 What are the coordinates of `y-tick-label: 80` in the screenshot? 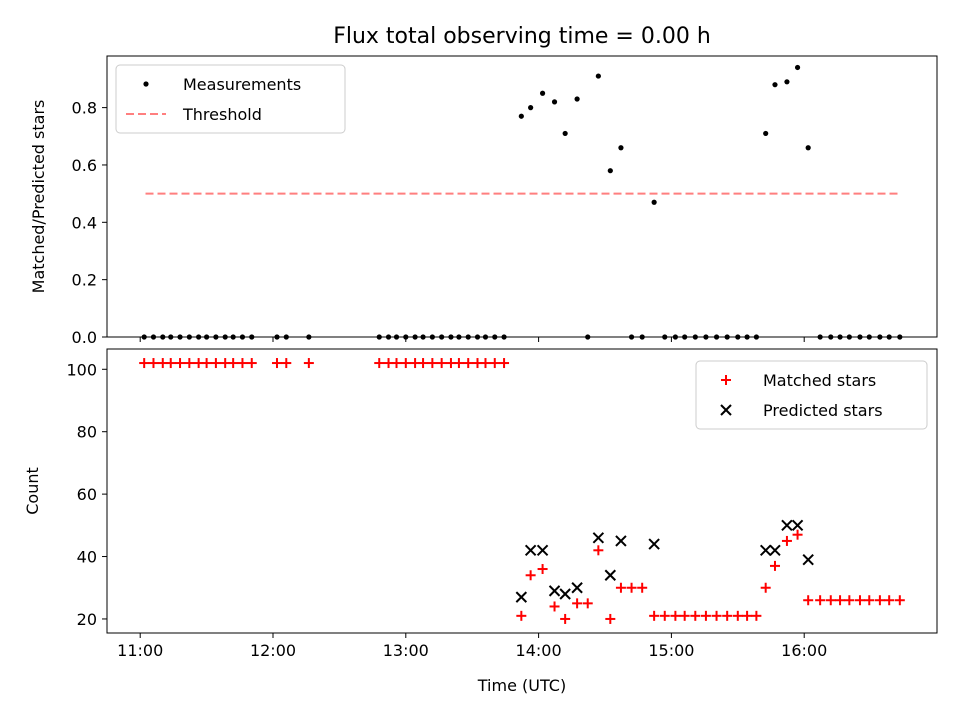 It's located at (87, 432).